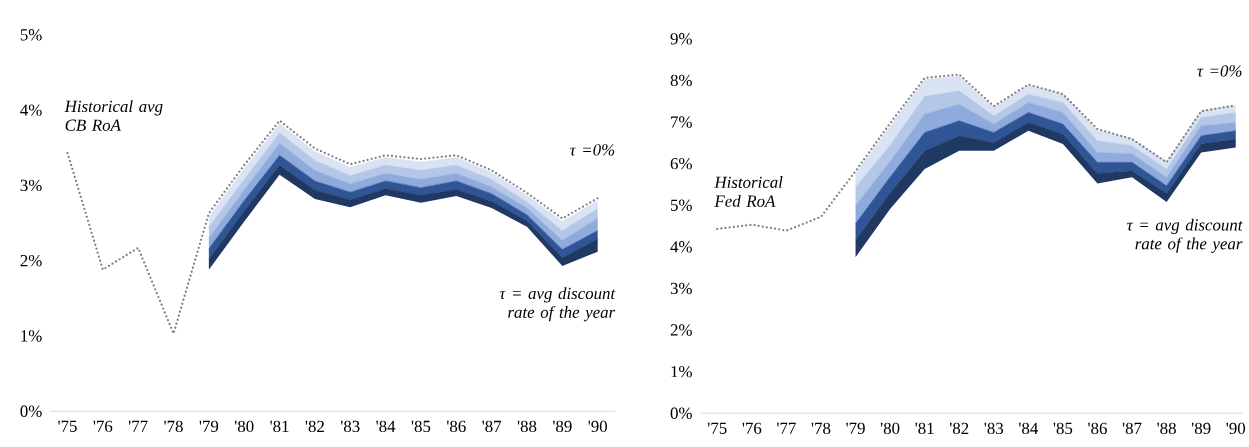  What do you see at coordinates (681, 80) in the screenshot?
I see `y-tick-label: 8%` at bounding box center [681, 80].